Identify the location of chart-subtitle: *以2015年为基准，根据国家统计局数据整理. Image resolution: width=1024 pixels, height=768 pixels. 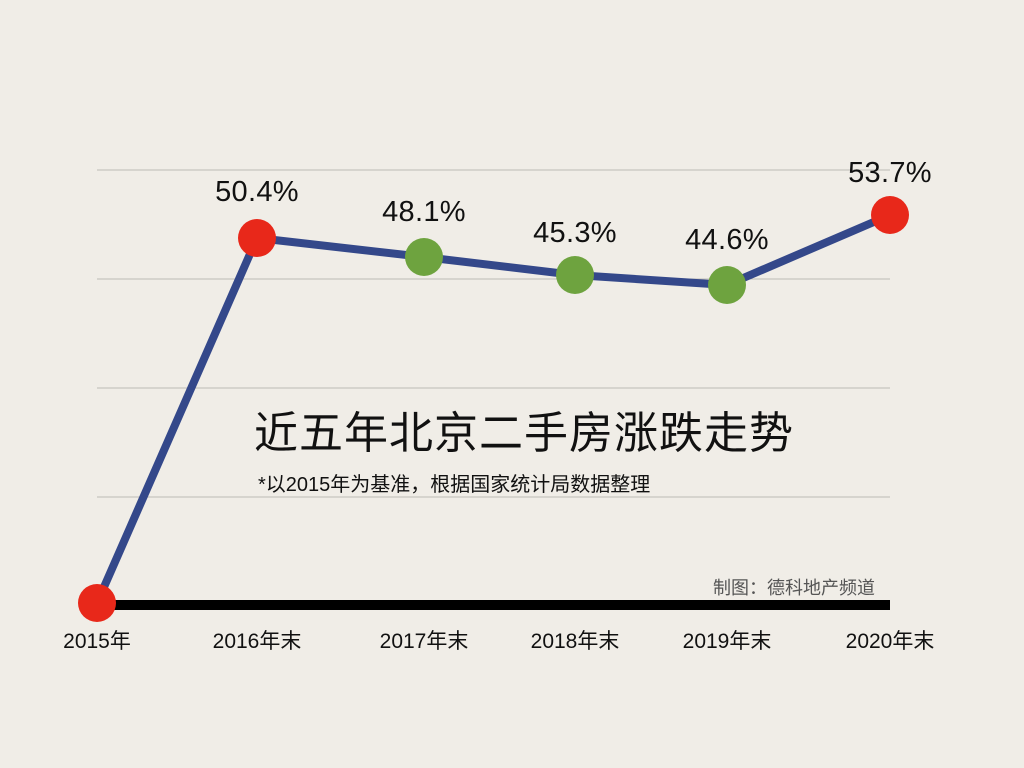
(454, 485).